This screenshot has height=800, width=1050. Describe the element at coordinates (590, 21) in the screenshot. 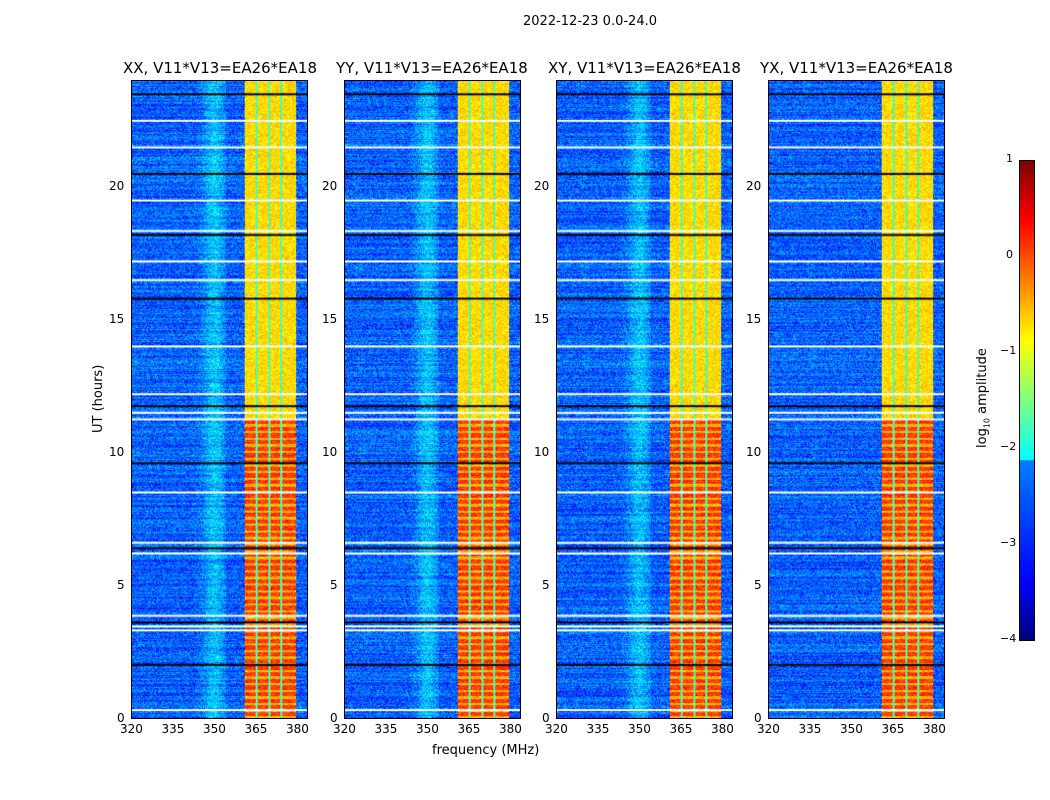

I see `figure-title: 2022-12-23 0.0-24.0` at that location.